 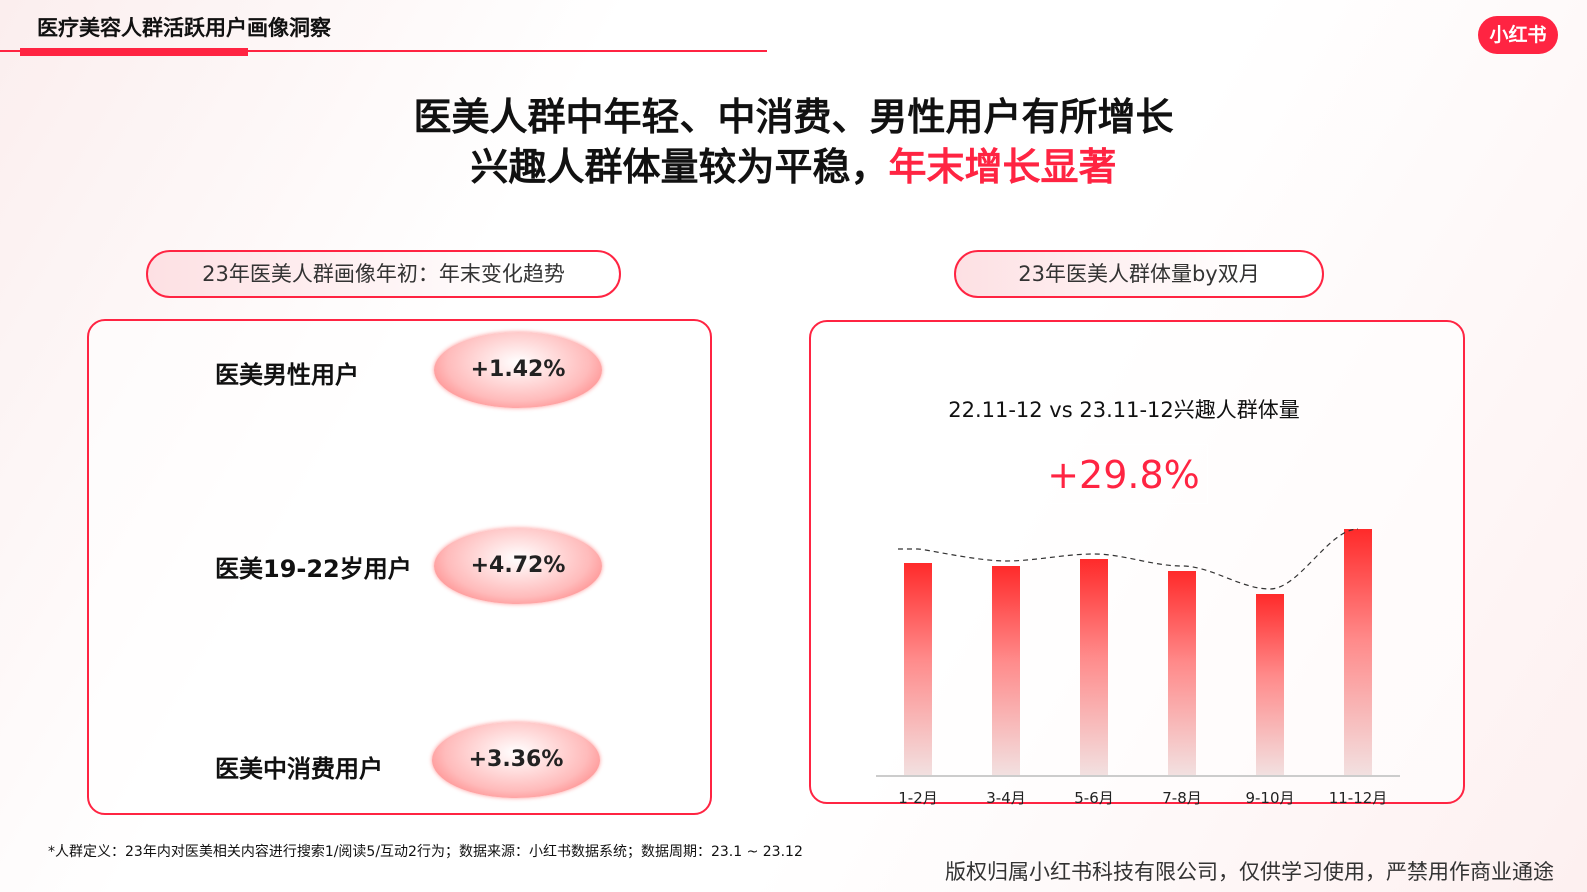 I want to click on x-tick-label: 1-2月, so click(x=918, y=798).